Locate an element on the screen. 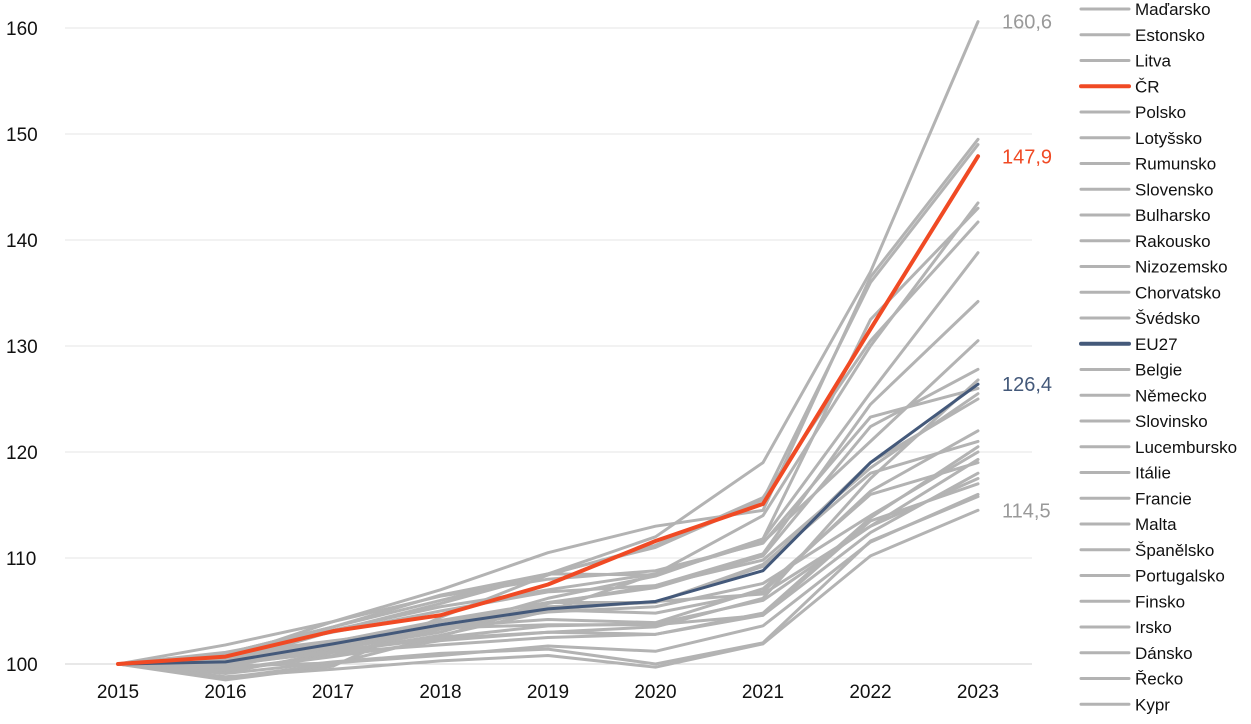 This screenshot has height=724, width=1251. y-tick-label: 110 is located at coordinates (21, 559).